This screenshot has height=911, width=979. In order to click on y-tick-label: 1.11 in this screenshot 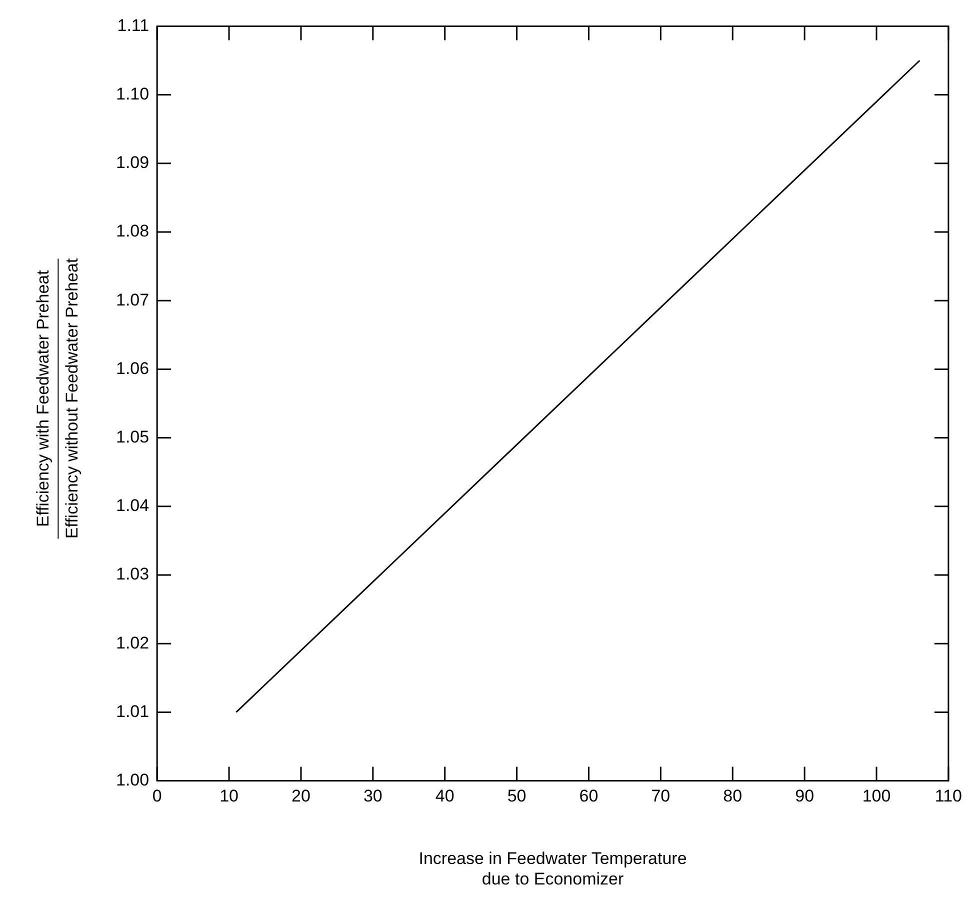, I will do `click(133, 25)`.